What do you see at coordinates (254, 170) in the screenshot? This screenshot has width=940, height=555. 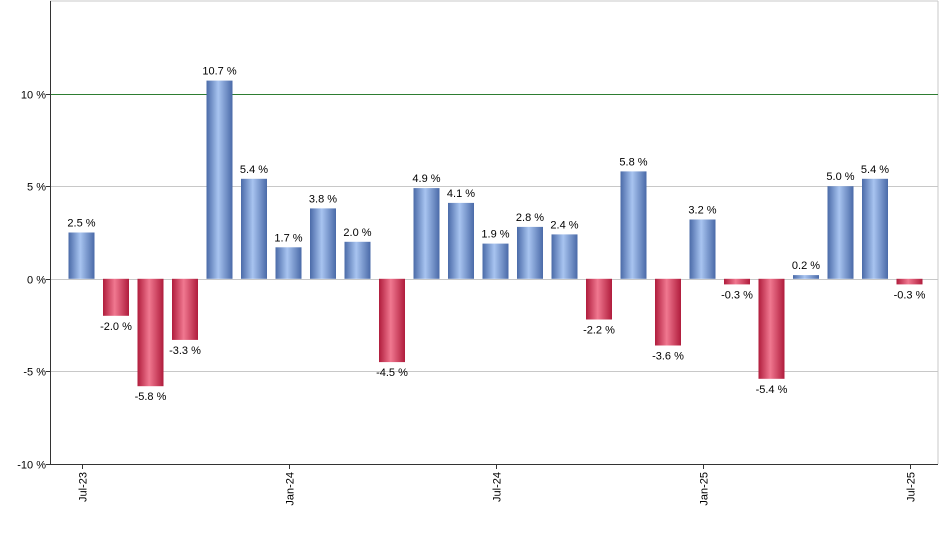 I see `data-label-Dec-23: 5.4 %` at bounding box center [254, 170].